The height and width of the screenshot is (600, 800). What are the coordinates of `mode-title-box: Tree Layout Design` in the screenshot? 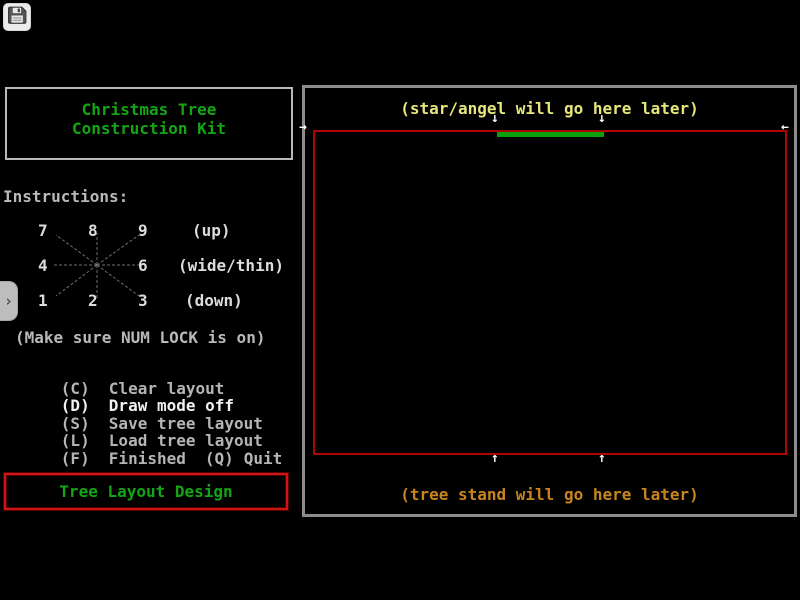 It's located at (146, 491).